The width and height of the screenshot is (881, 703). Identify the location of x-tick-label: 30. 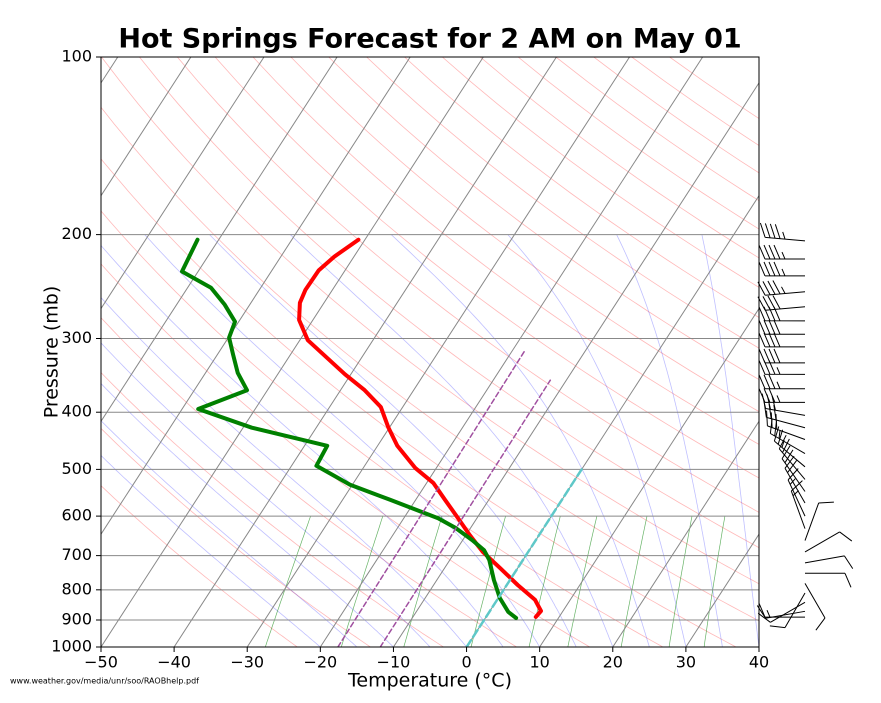
(686, 662).